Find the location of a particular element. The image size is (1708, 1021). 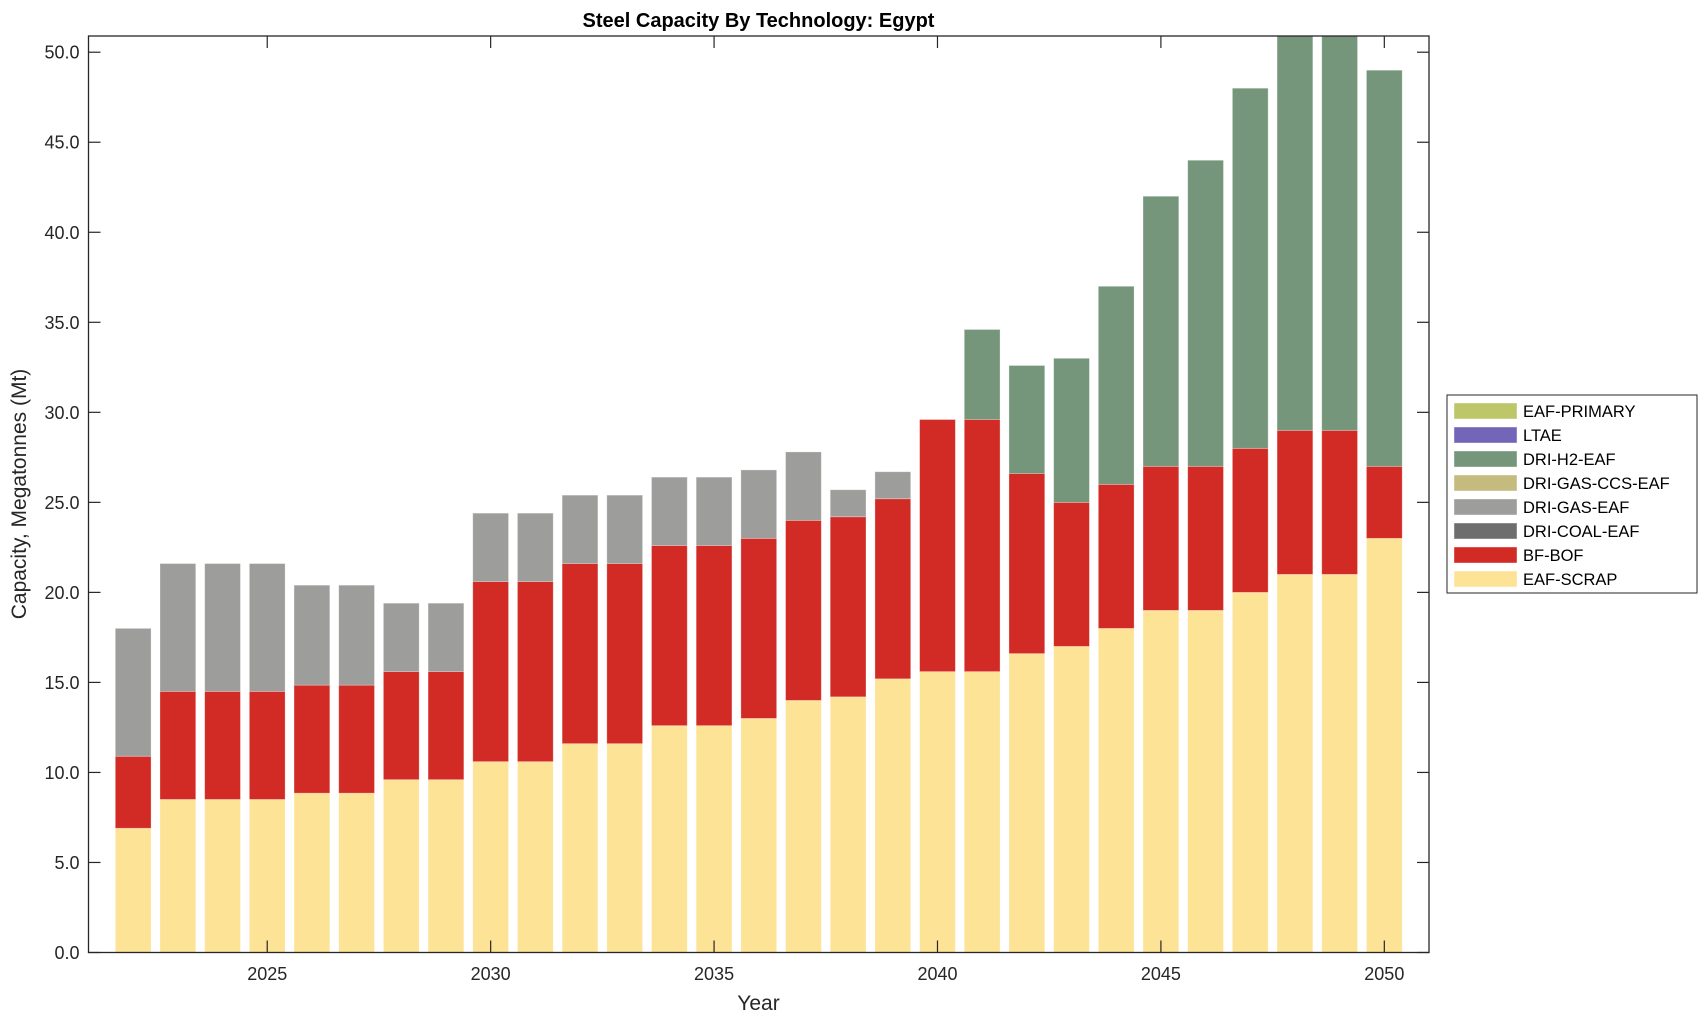

y-tick-label: 15.0 is located at coordinates (61, 683).